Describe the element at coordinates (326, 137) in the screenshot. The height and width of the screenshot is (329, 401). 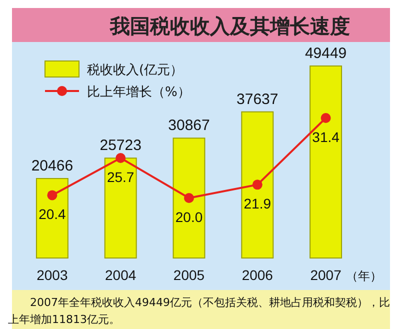
I see `data-label: 31.4` at that location.